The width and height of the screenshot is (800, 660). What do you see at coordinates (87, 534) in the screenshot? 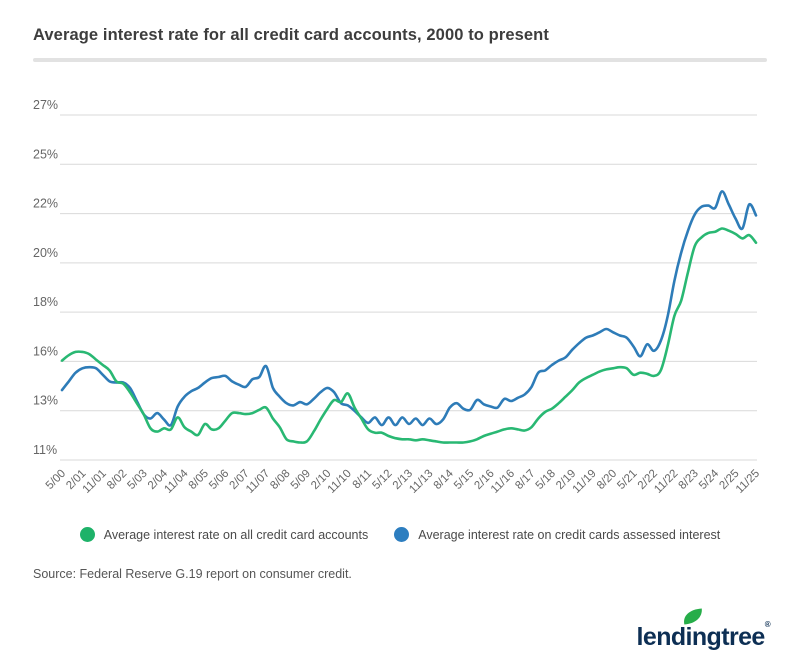
I see `all-accounts-series-dot-icon` at bounding box center [87, 534].